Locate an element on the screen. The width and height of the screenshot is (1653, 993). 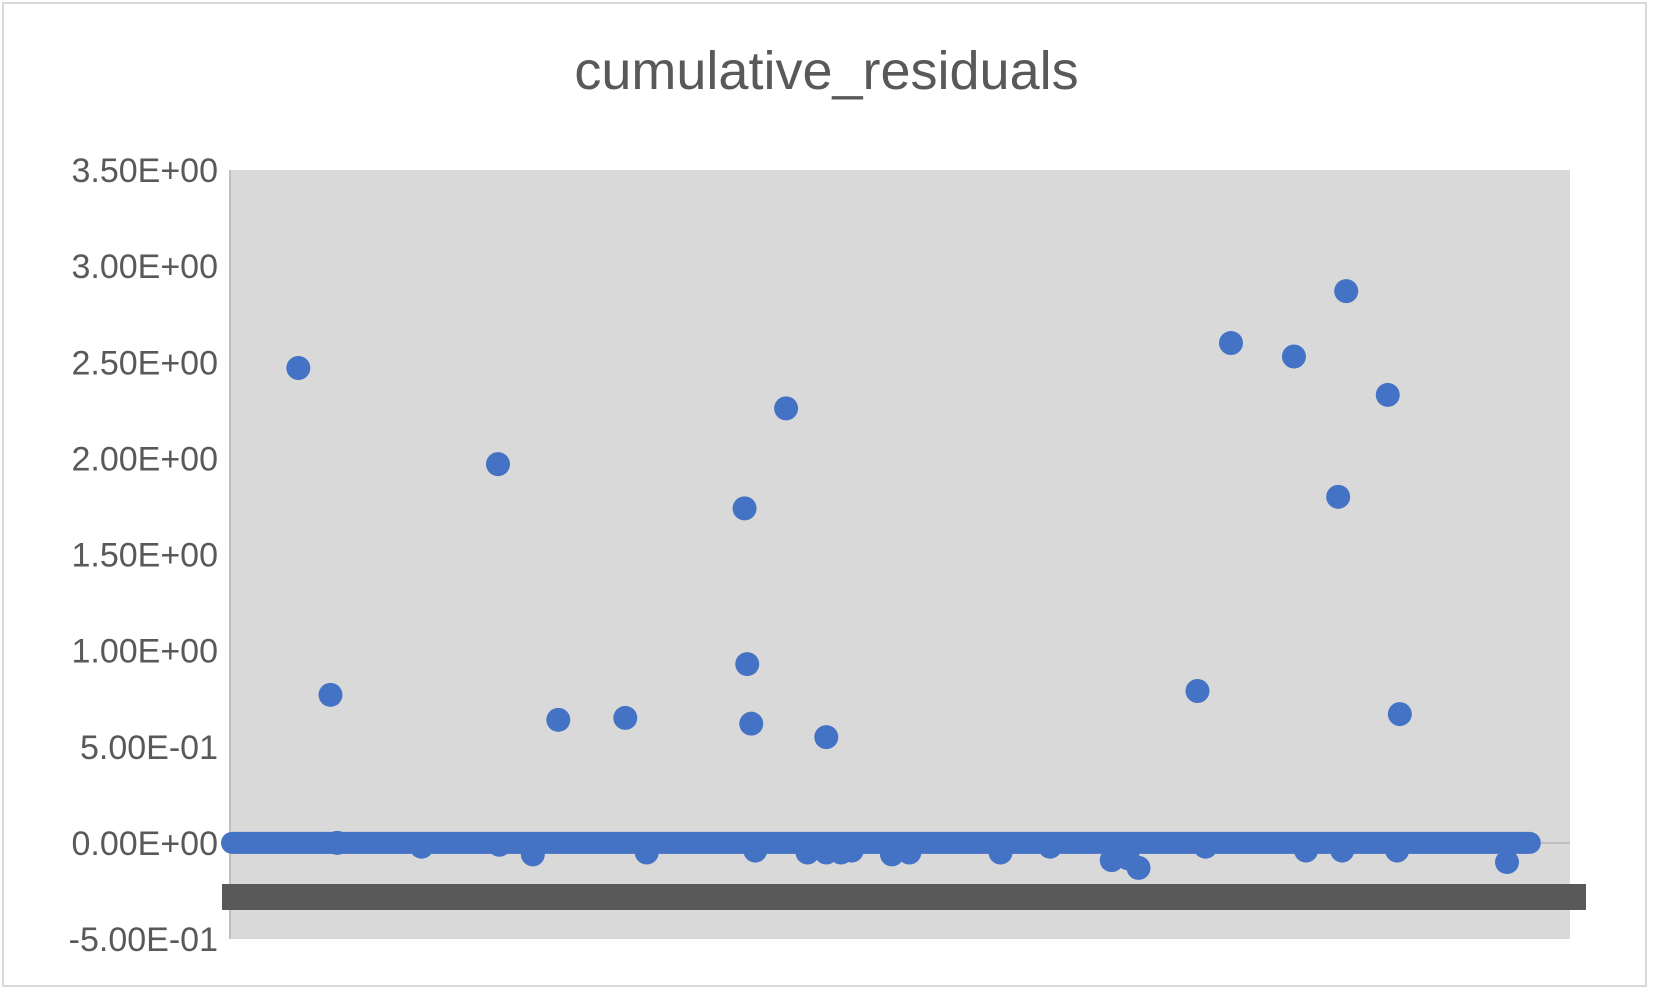
y-tick-label: 3.50E+00 is located at coordinates (144, 171).